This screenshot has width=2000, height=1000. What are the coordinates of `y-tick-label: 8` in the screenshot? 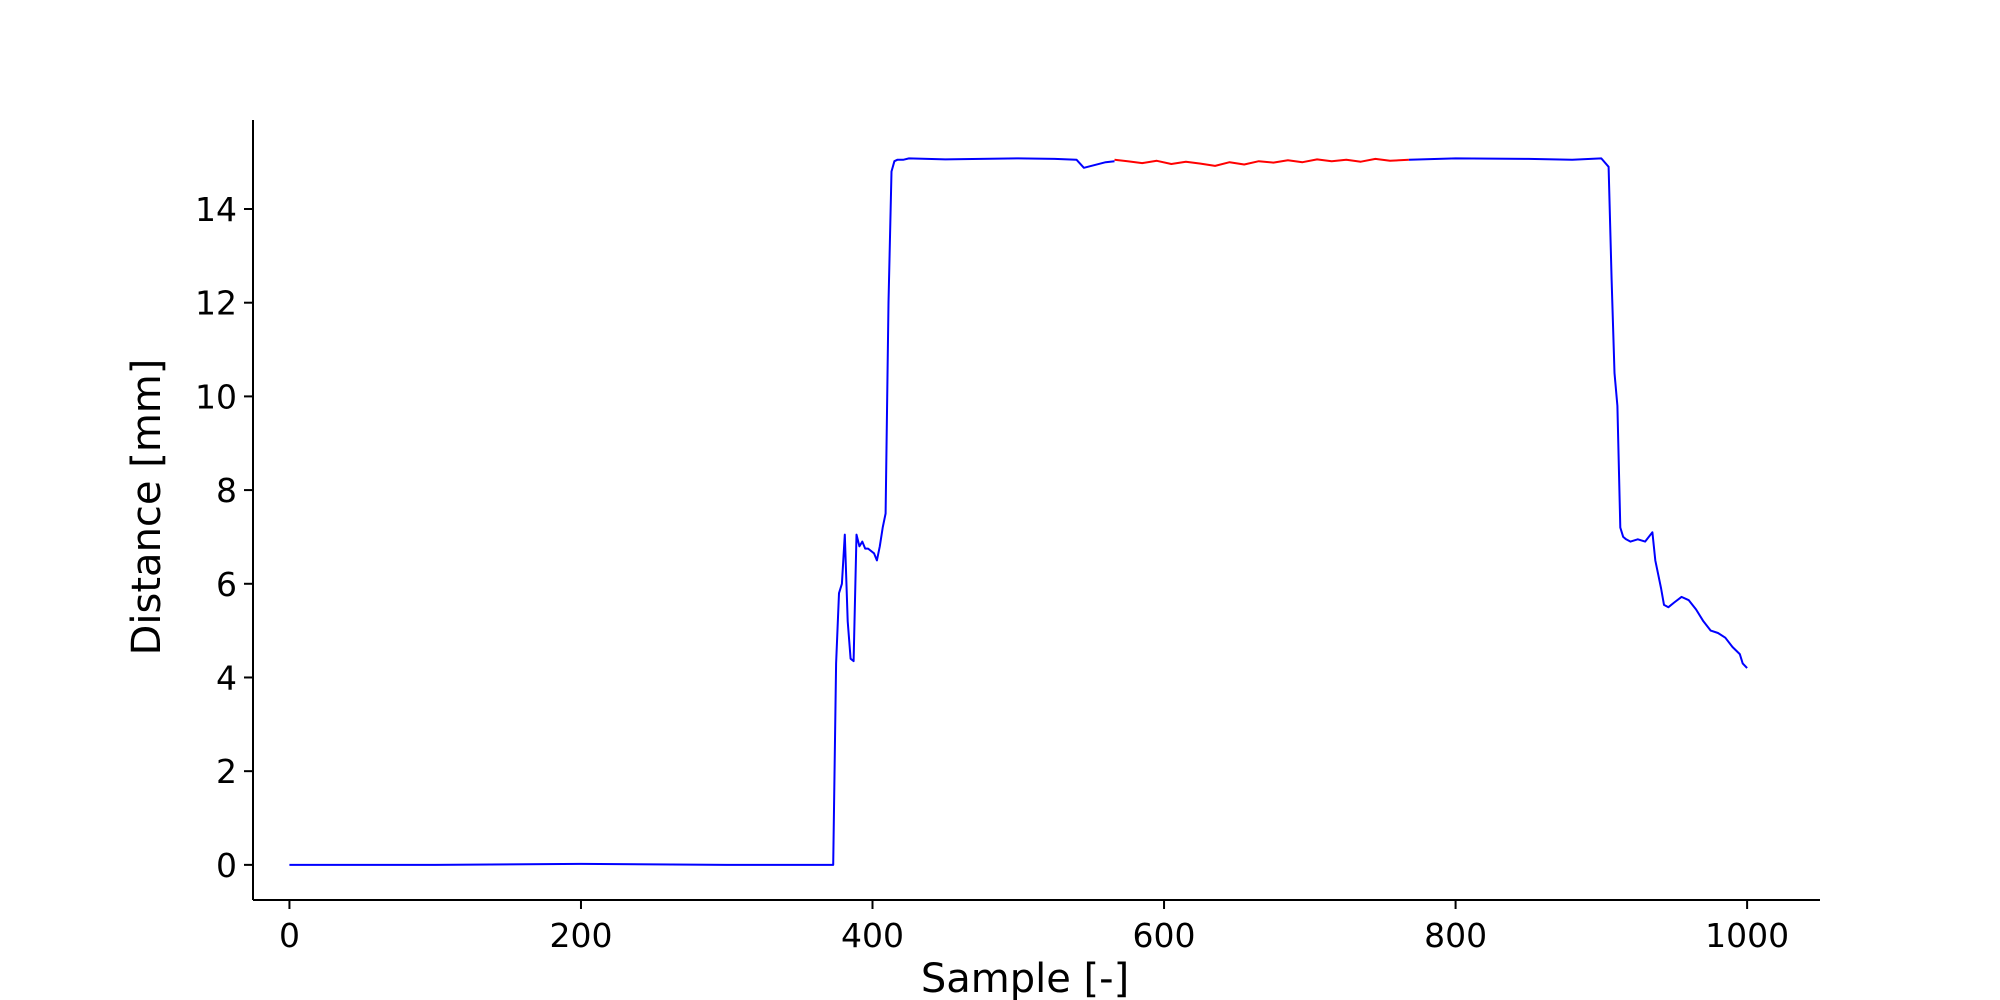 It's located at (226, 490).